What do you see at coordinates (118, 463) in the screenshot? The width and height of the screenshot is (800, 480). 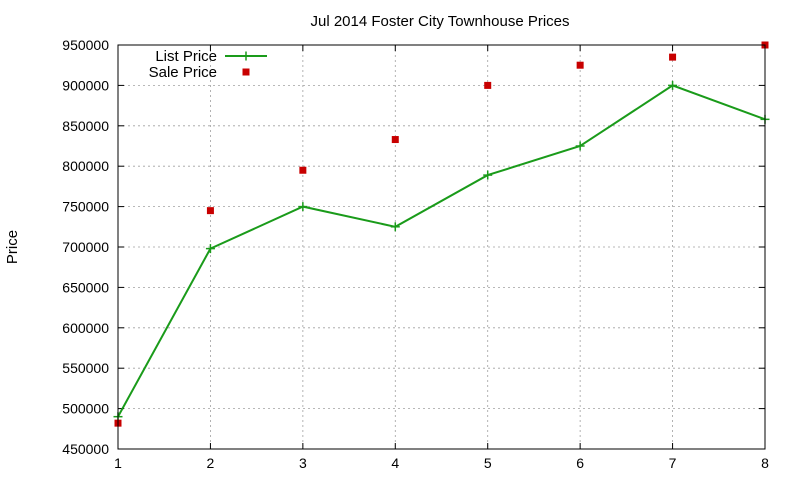 I see `x-tick-label: 1` at bounding box center [118, 463].